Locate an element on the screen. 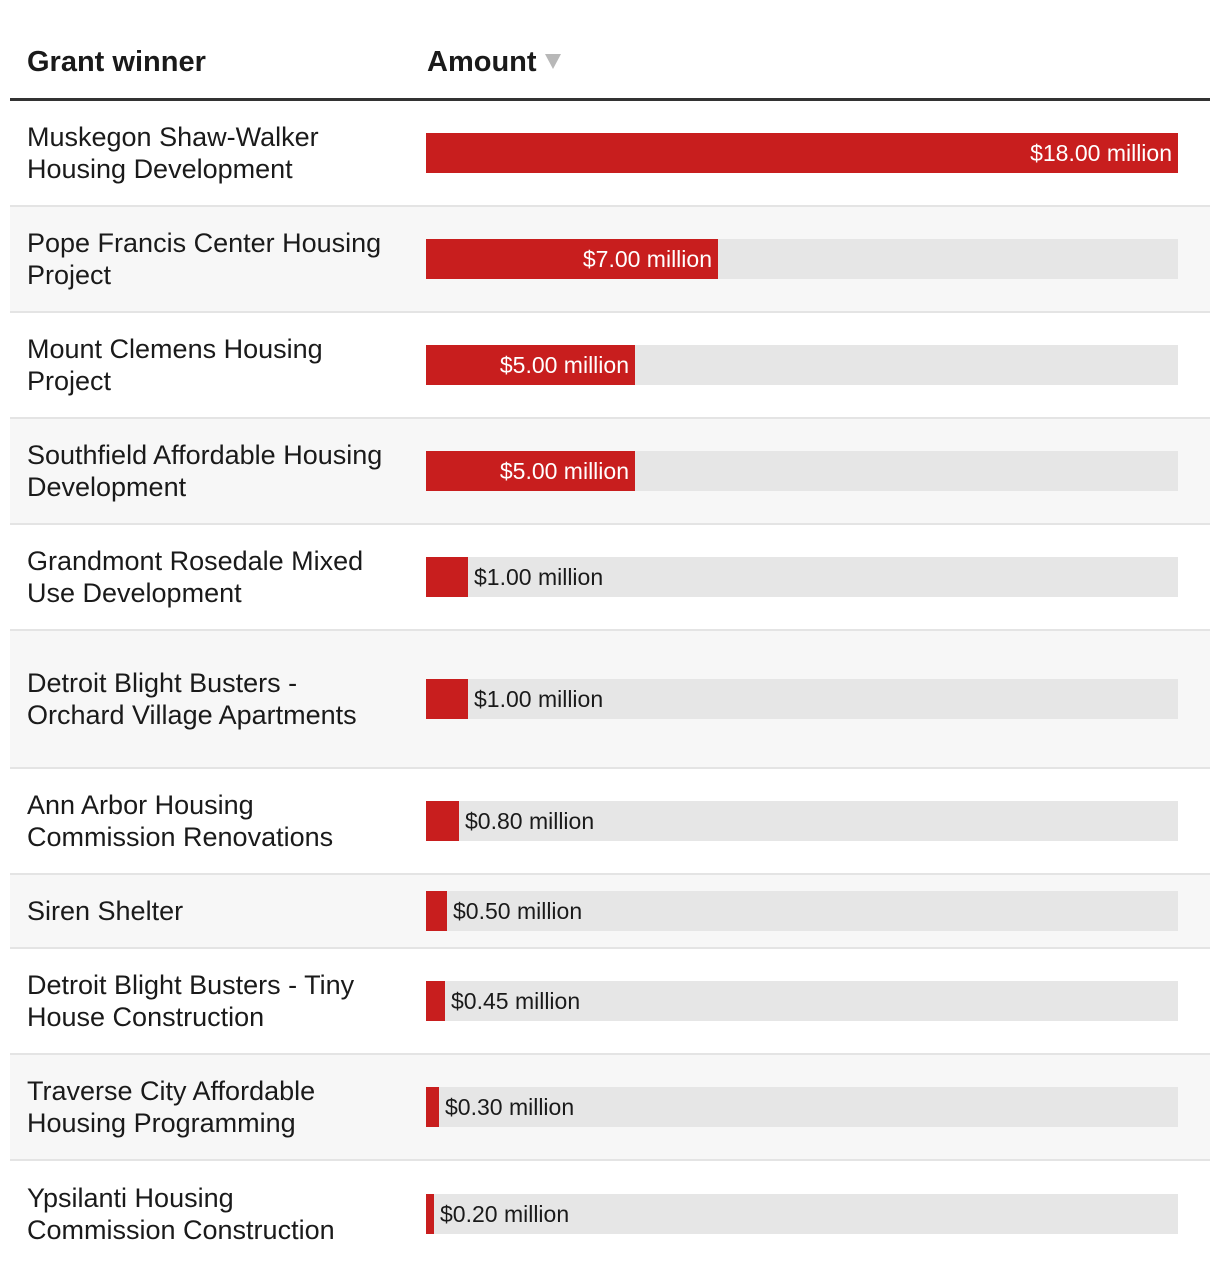  table-header: Grant winner Amount is located at coordinates (610, 50).